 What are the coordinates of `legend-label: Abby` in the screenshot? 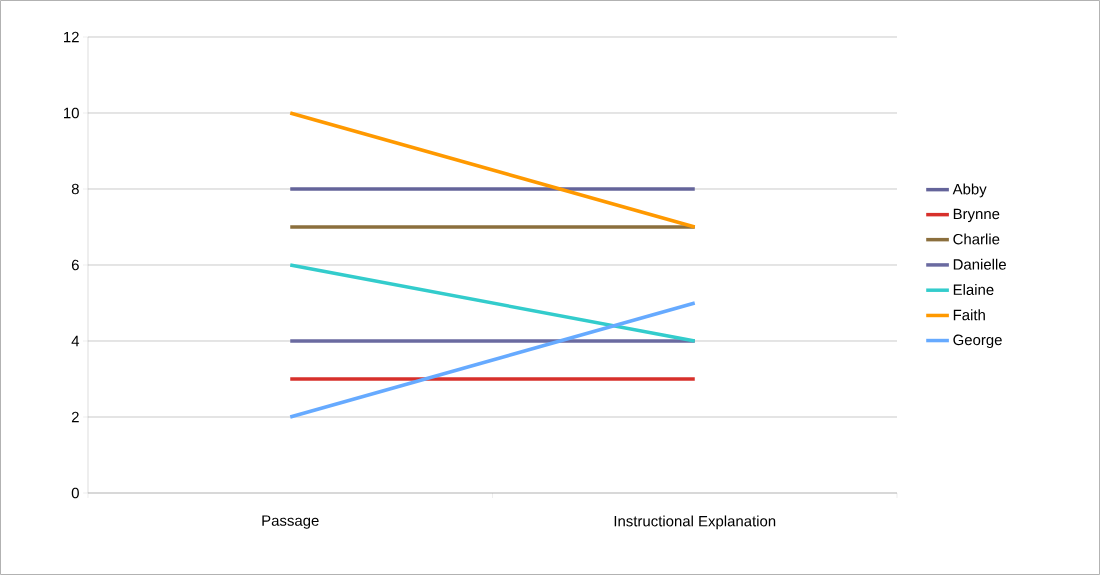 It's located at (969, 190).